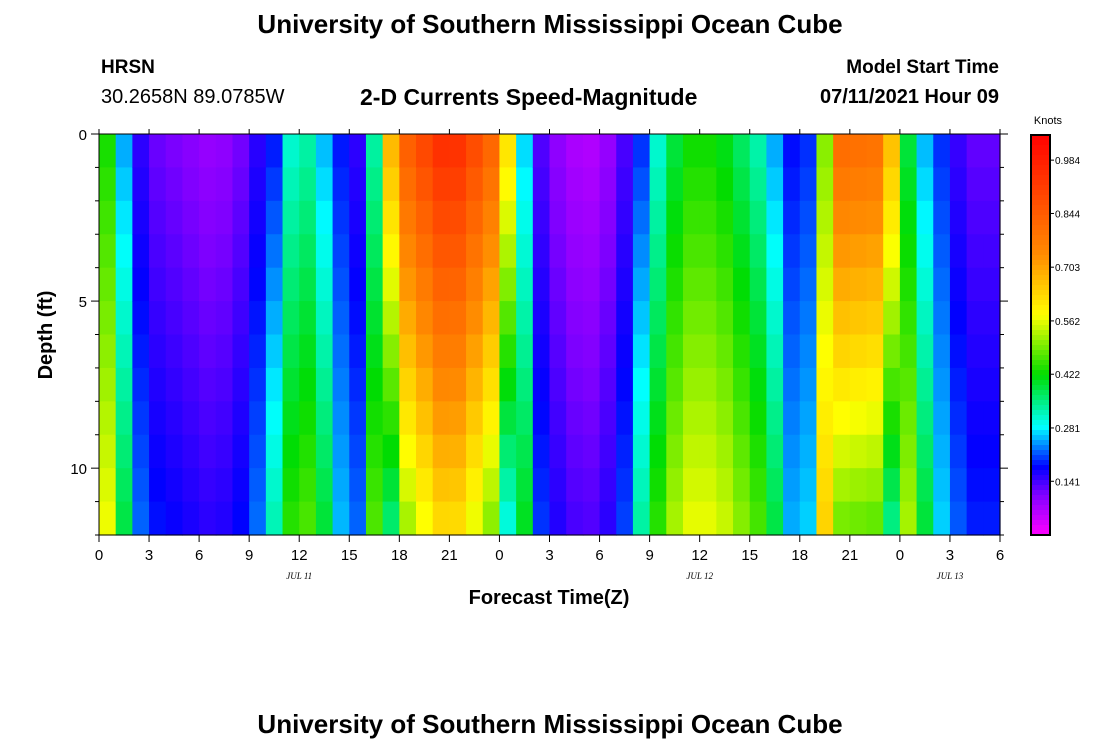 The image size is (1100, 750). I want to click on colorbar-tick-label: 0.562, so click(1067, 322).